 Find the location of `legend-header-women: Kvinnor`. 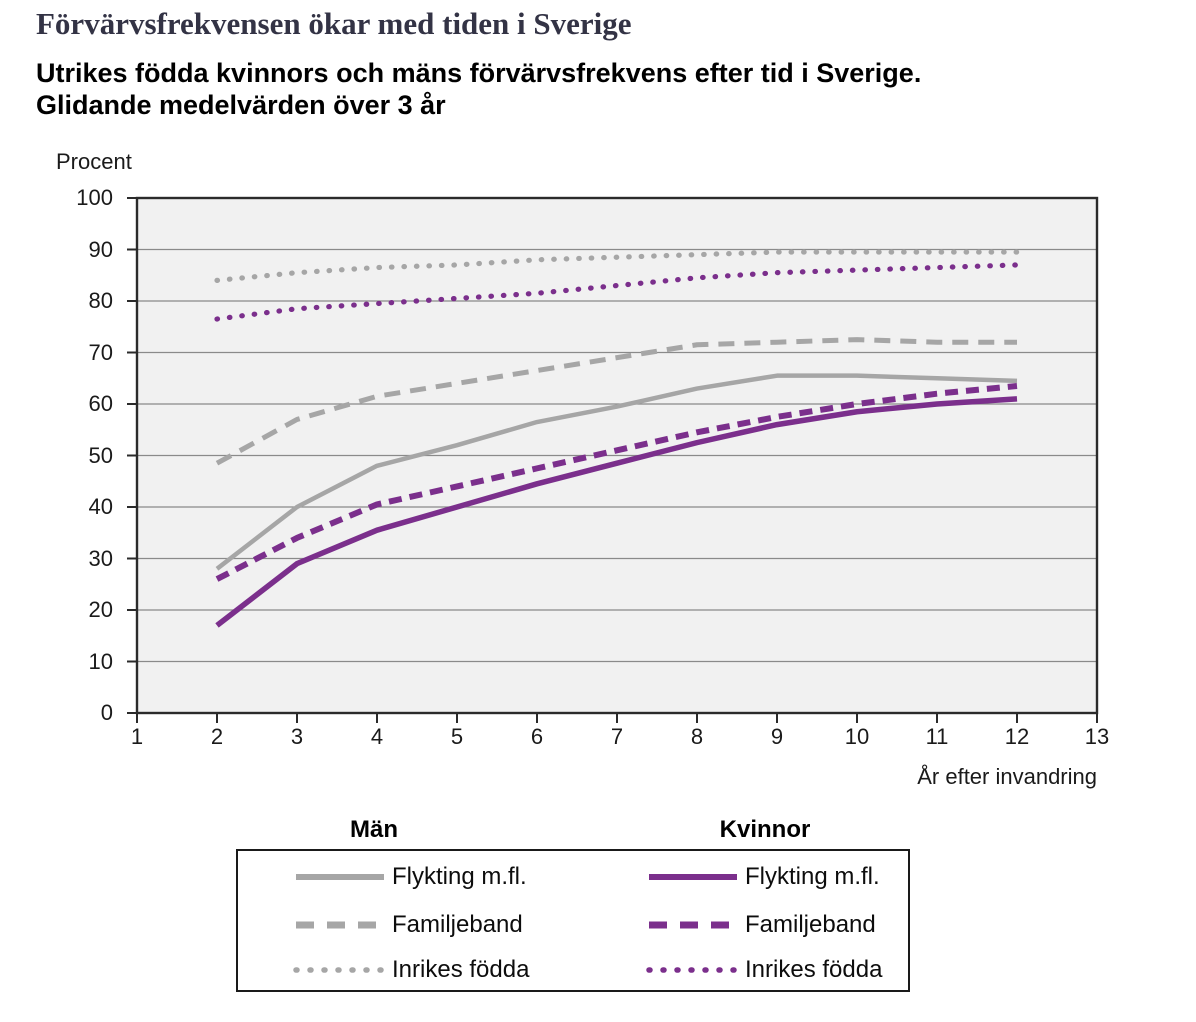

legend-header-women: Kvinnor is located at coordinates (765, 829).